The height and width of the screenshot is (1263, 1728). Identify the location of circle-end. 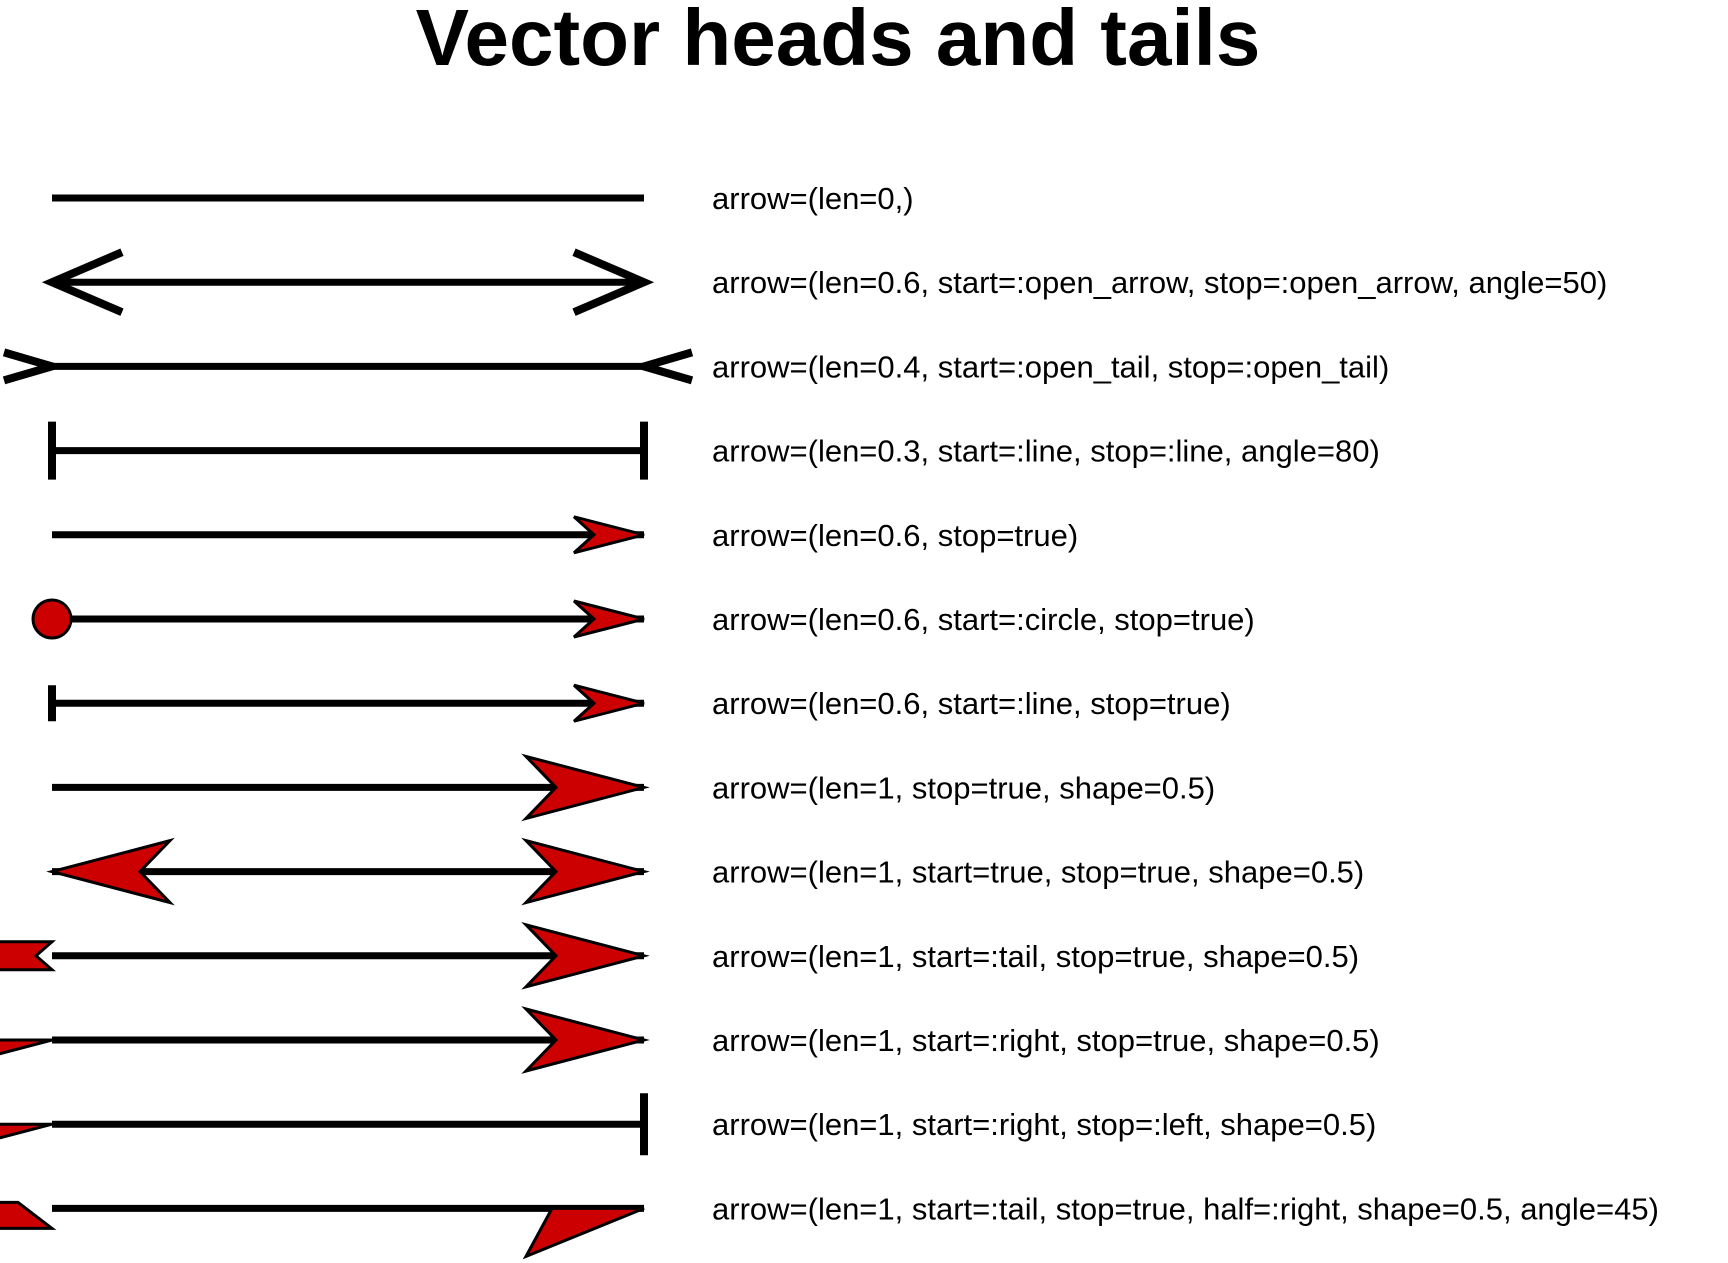
(52, 619).